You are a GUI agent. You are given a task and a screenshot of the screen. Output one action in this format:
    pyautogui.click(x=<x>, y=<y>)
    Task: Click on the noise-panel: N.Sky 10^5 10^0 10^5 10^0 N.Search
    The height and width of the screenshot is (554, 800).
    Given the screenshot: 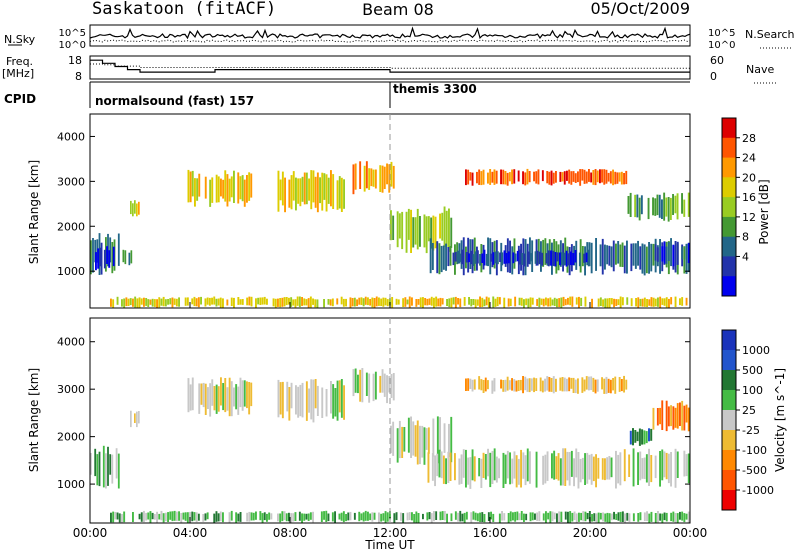 What is the action you would take?
    pyautogui.click(x=399, y=37)
    